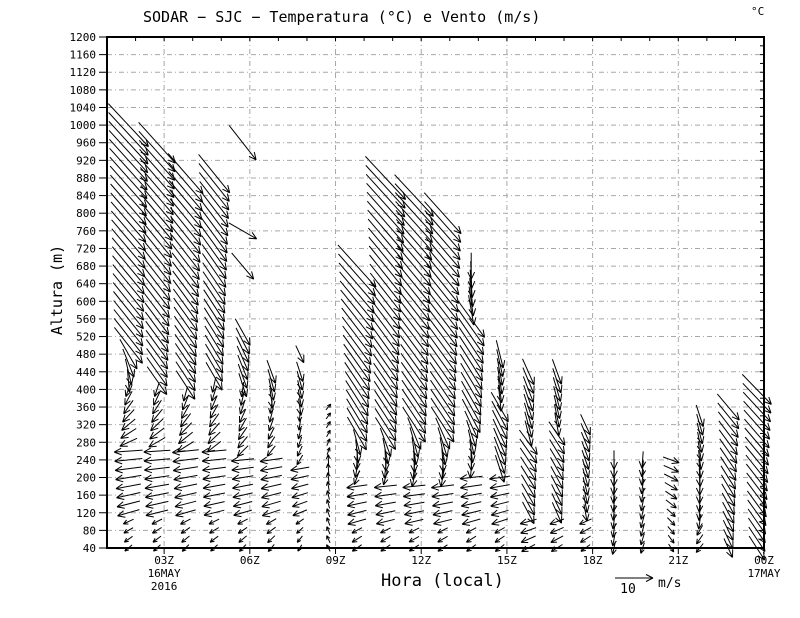 The width and height of the screenshot is (800, 618). Describe the element at coordinates (86, 460) in the screenshot. I see `y-tick-label: 240` at that location.